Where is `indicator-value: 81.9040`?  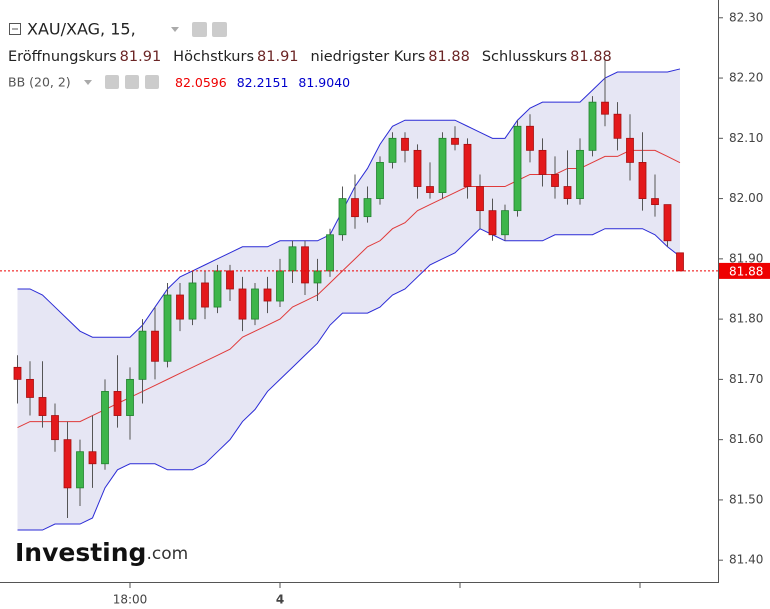
indicator-value: 81.9040 is located at coordinates (324, 82).